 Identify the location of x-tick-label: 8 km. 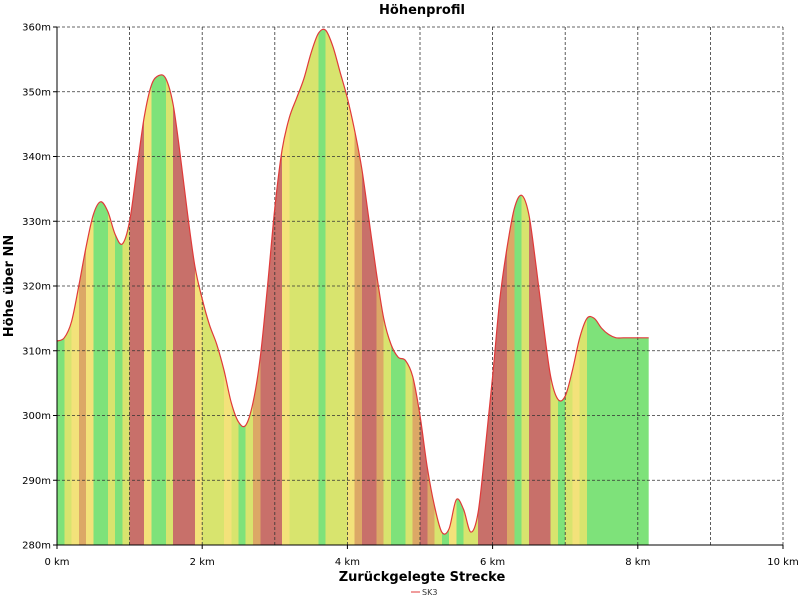
(637, 562).